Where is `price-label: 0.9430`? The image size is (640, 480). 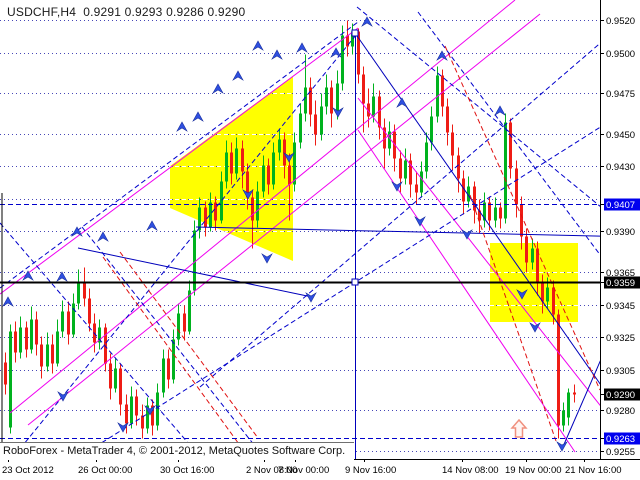
price-label: 0.9430 is located at coordinates (620, 167).